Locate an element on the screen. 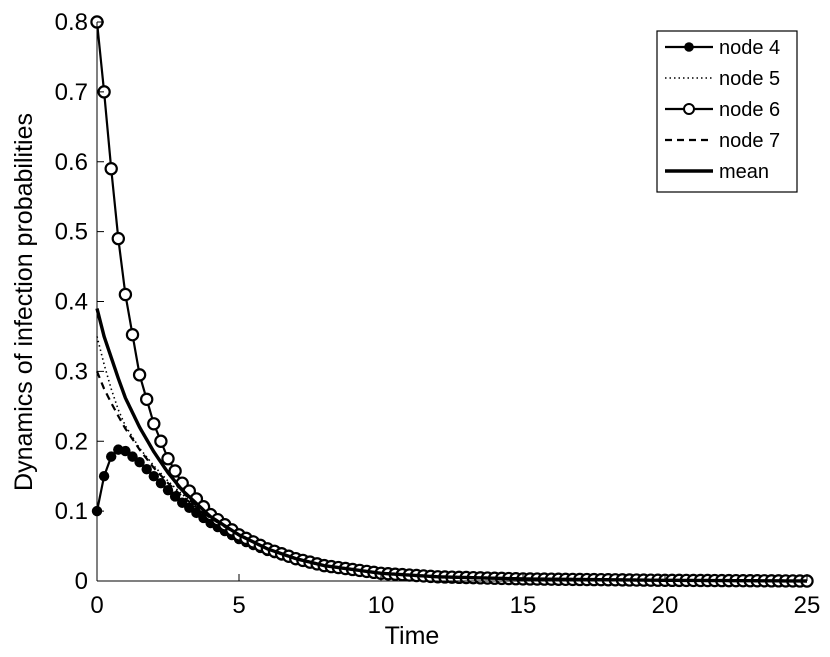 The image size is (830, 657). legend: node 4 node 5 node 6 node 7 mean is located at coordinates (727, 111).